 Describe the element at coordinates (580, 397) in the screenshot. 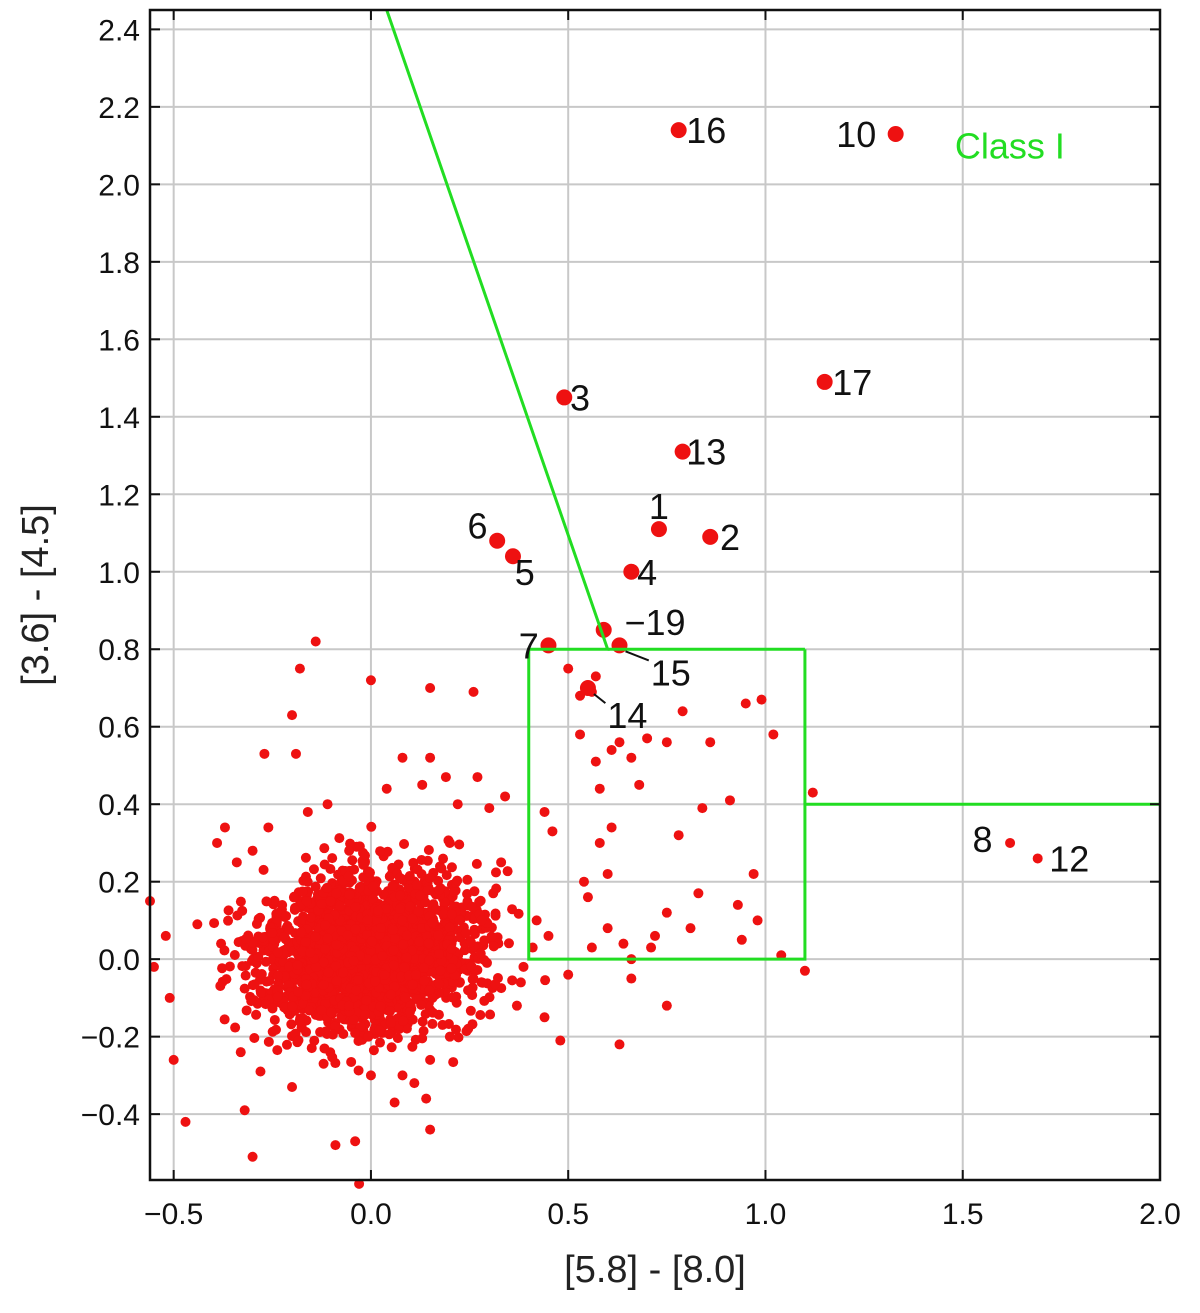

I see `source-label: 3` at that location.